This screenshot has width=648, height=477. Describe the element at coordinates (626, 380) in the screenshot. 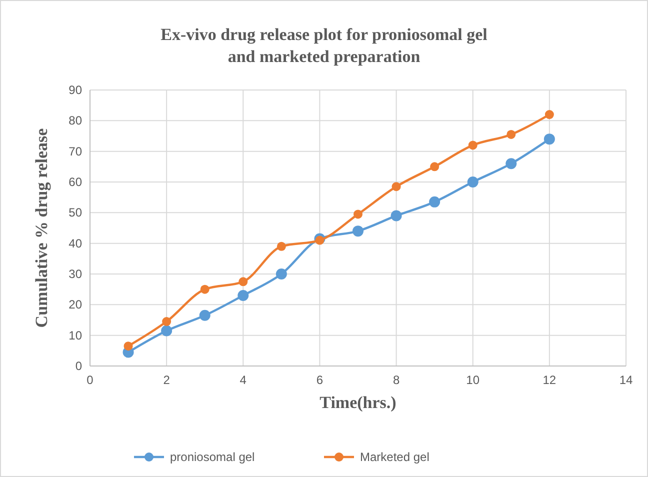

I see `x-tick-label: 14` at that location.